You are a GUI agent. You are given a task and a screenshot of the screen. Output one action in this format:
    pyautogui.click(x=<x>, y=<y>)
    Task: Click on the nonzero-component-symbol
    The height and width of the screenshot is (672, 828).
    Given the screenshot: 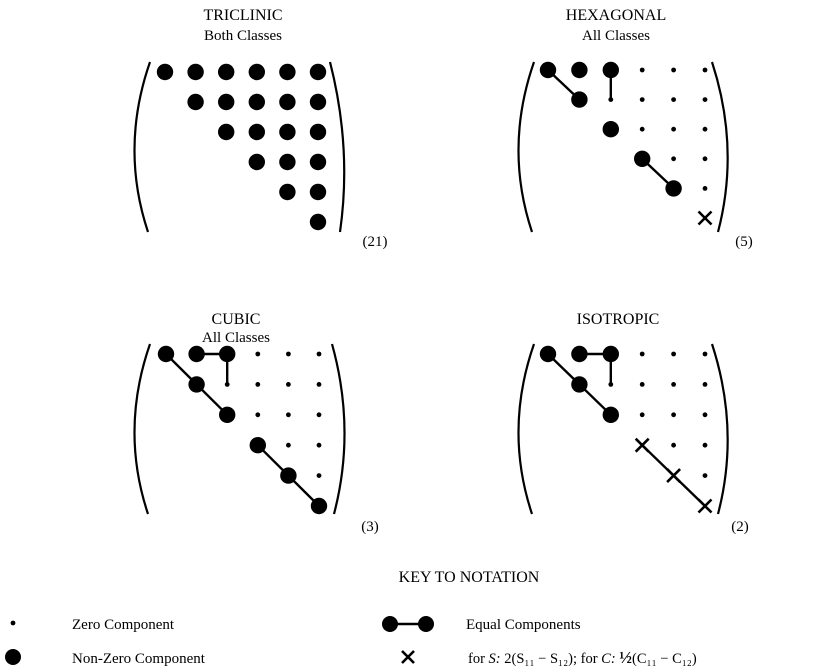 What is the action you would take?
    pyautogui.click(x=13, y=657)
    